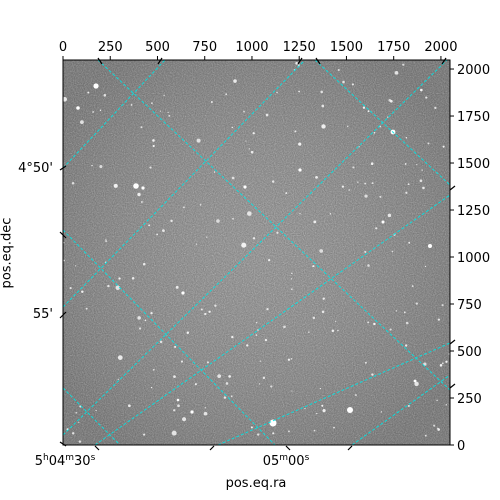  What do you see at coordinates (473, 164) in the screenshot?
I see `right-tick-label: 1500` at bounding box center [473, 164].